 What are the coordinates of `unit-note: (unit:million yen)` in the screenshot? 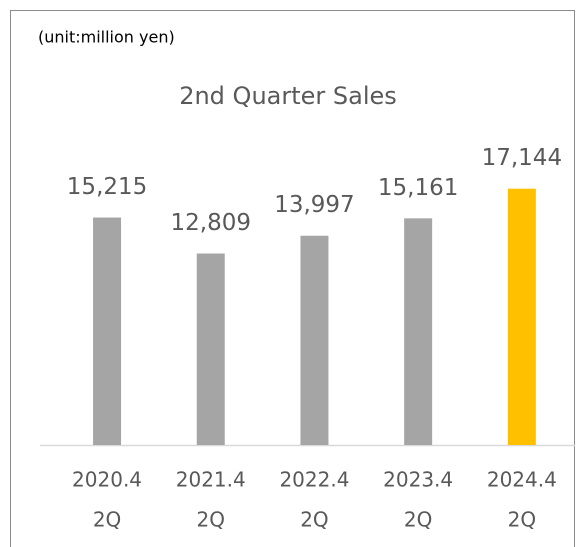 It's located at (106, 37).